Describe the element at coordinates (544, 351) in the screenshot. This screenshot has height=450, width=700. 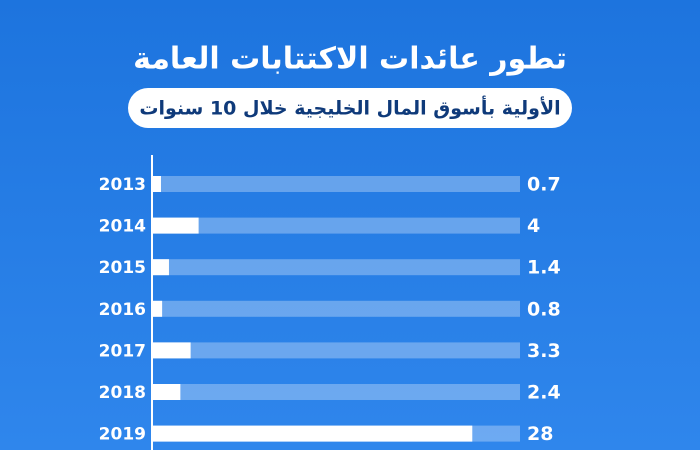
I see `value-label: 3.3` at that location.